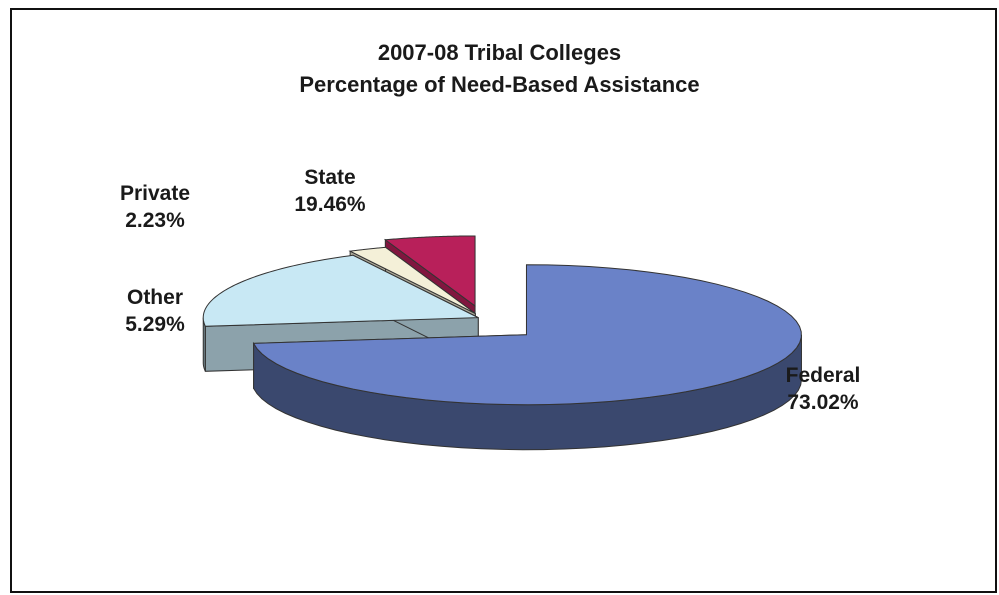  Describe the element at coordinates (823, 375) in the screenshot. I see `label-federal-name: Federal` at that location.